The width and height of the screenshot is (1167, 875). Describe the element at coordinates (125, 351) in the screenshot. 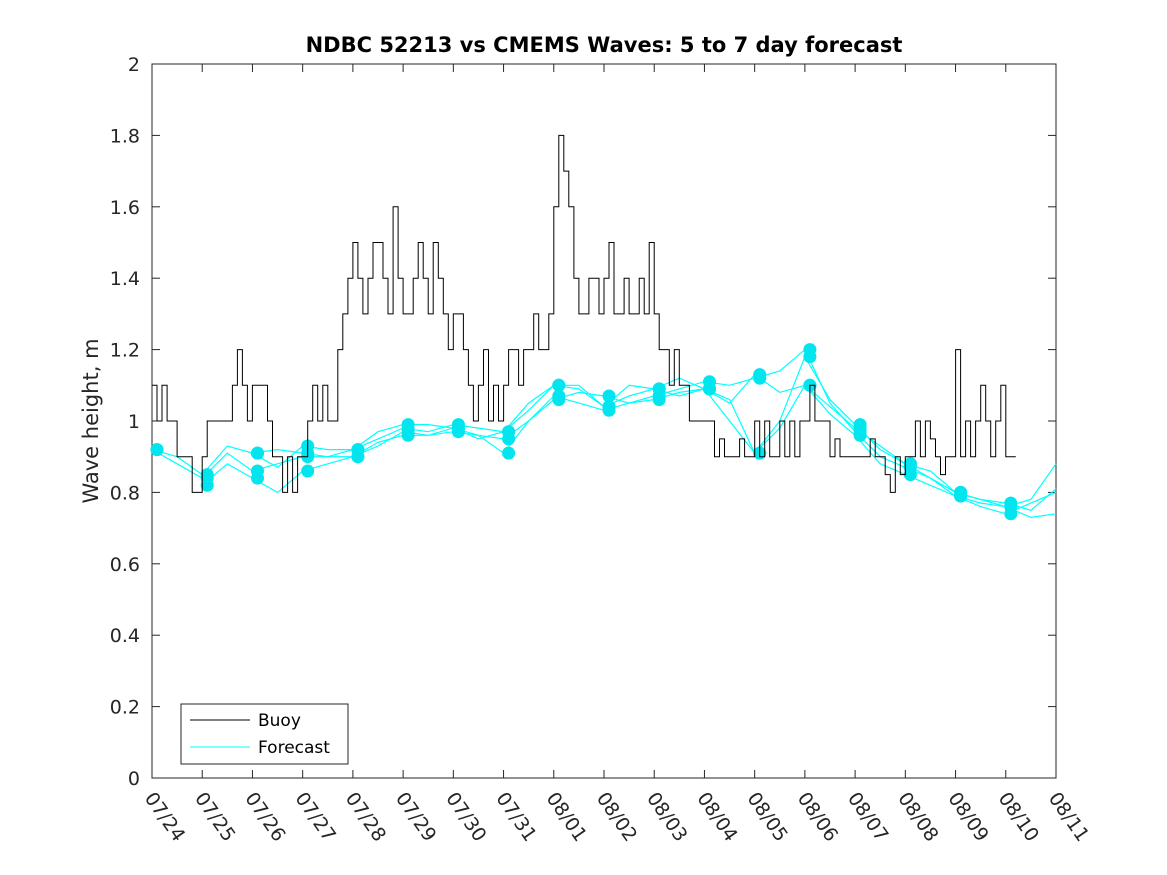

I see `y-tick-label: 1.2` at that location.